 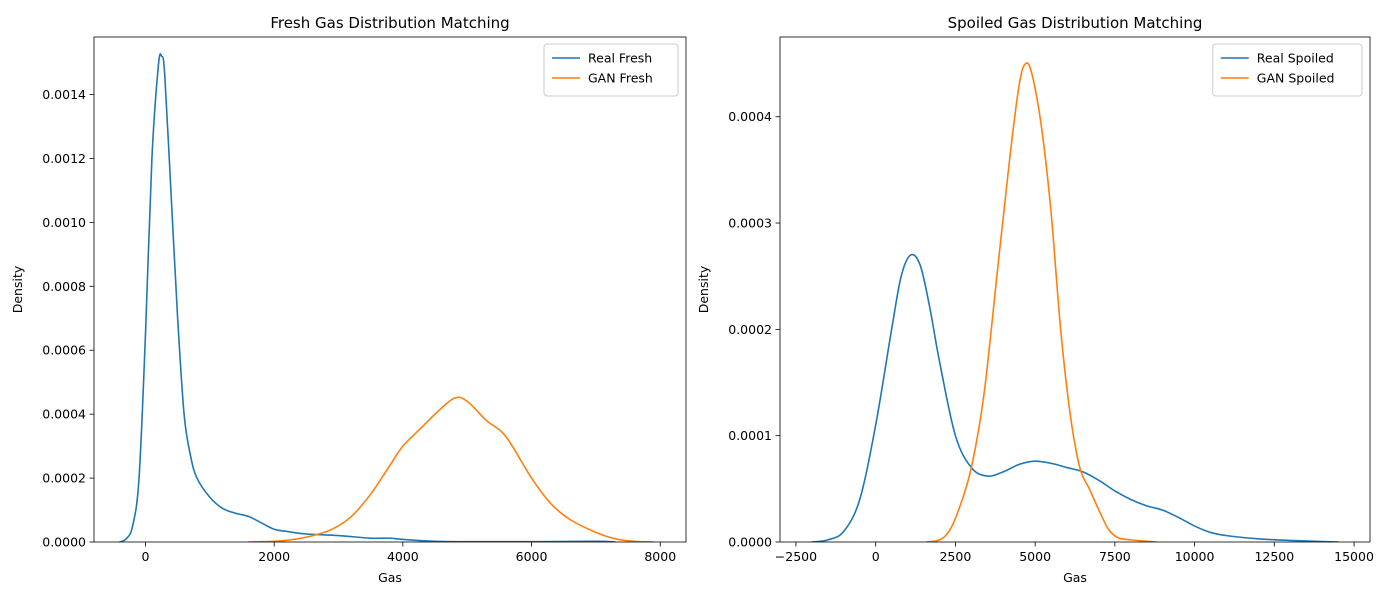 What do you see at coordinates (660, 556) in the screenshot?
I see `x-tick-label: 8000` at bounding box center [660, 556].